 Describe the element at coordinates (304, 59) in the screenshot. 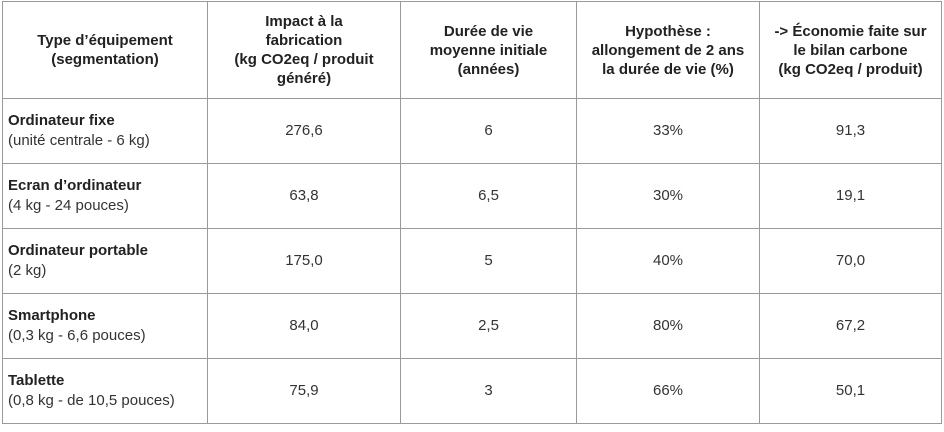

I see `header-line: (kg CO2eq / produit` at that location.